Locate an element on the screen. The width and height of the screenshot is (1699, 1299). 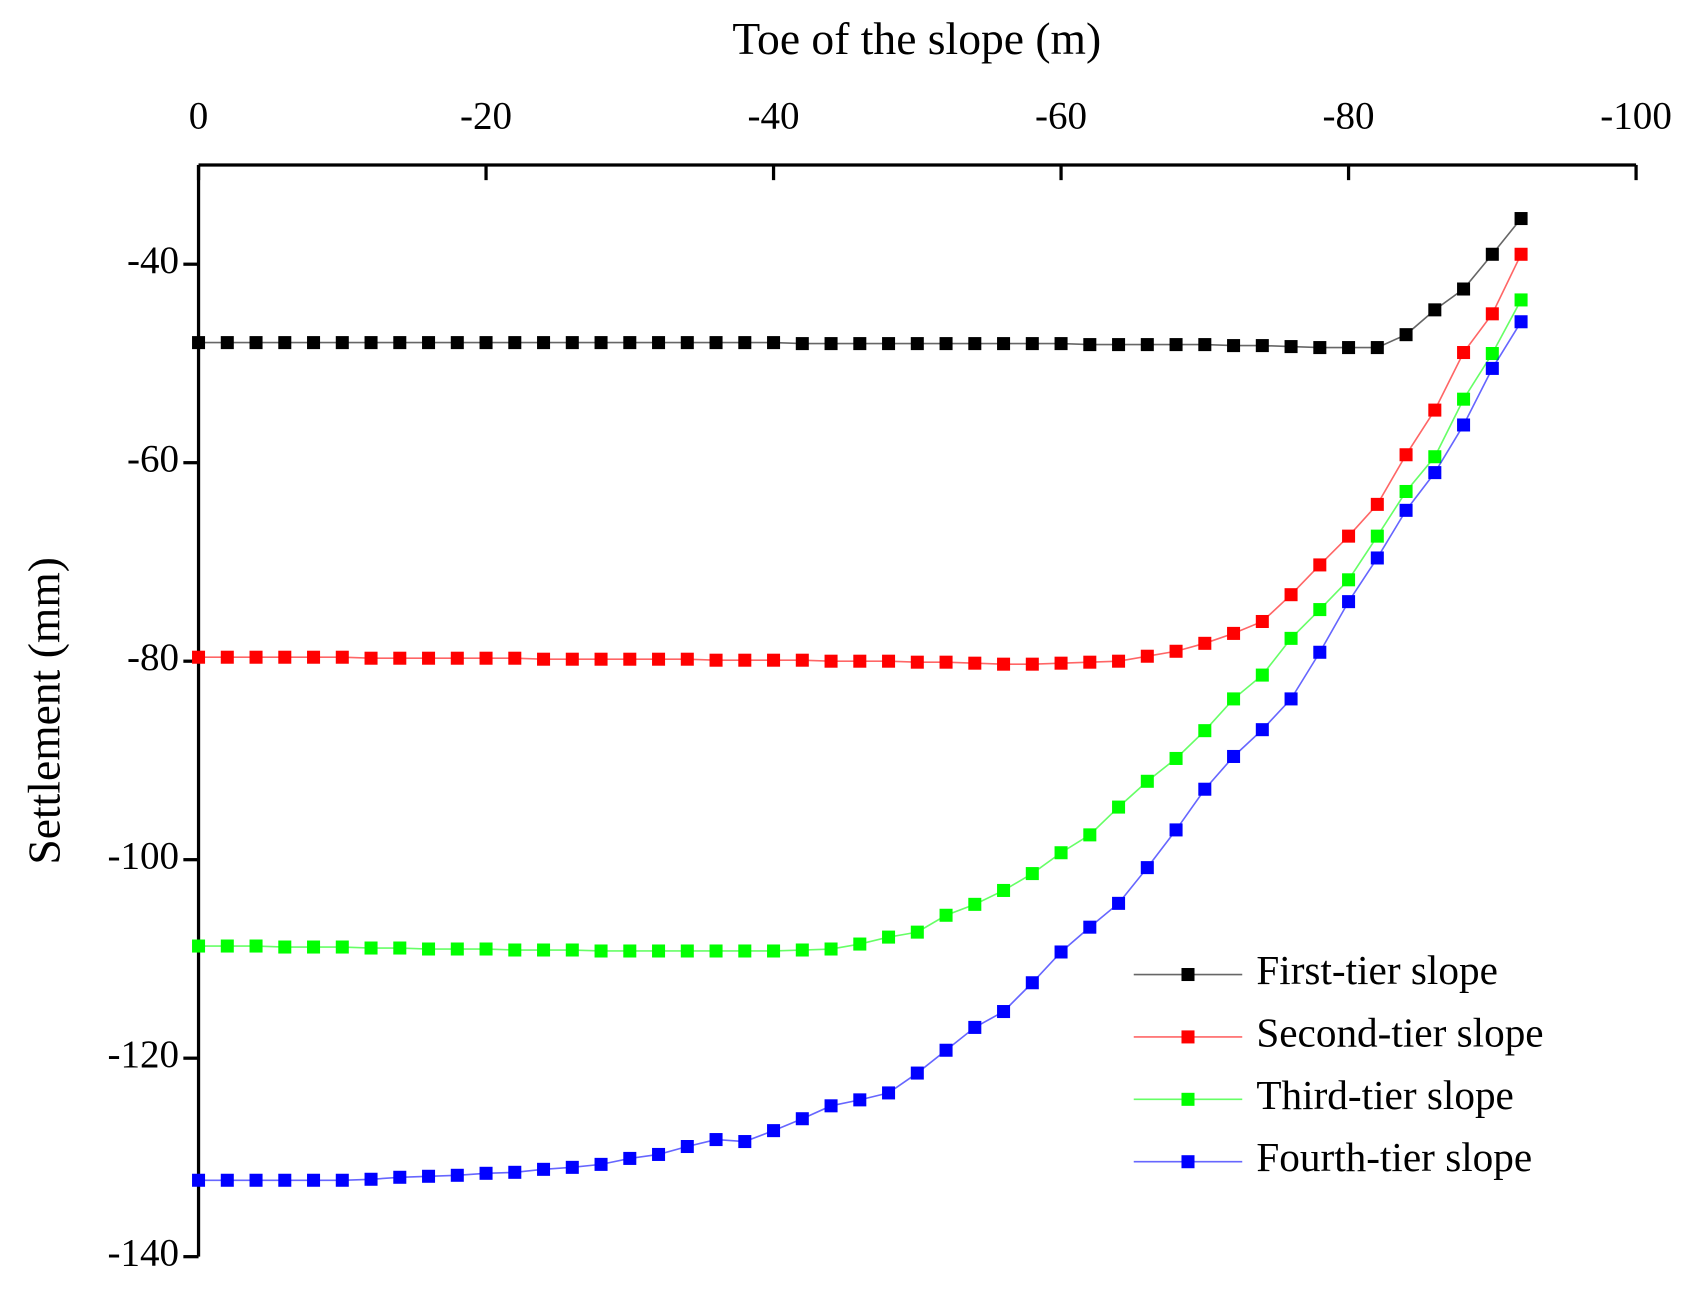
series-line is located at coordinates (860, 283).